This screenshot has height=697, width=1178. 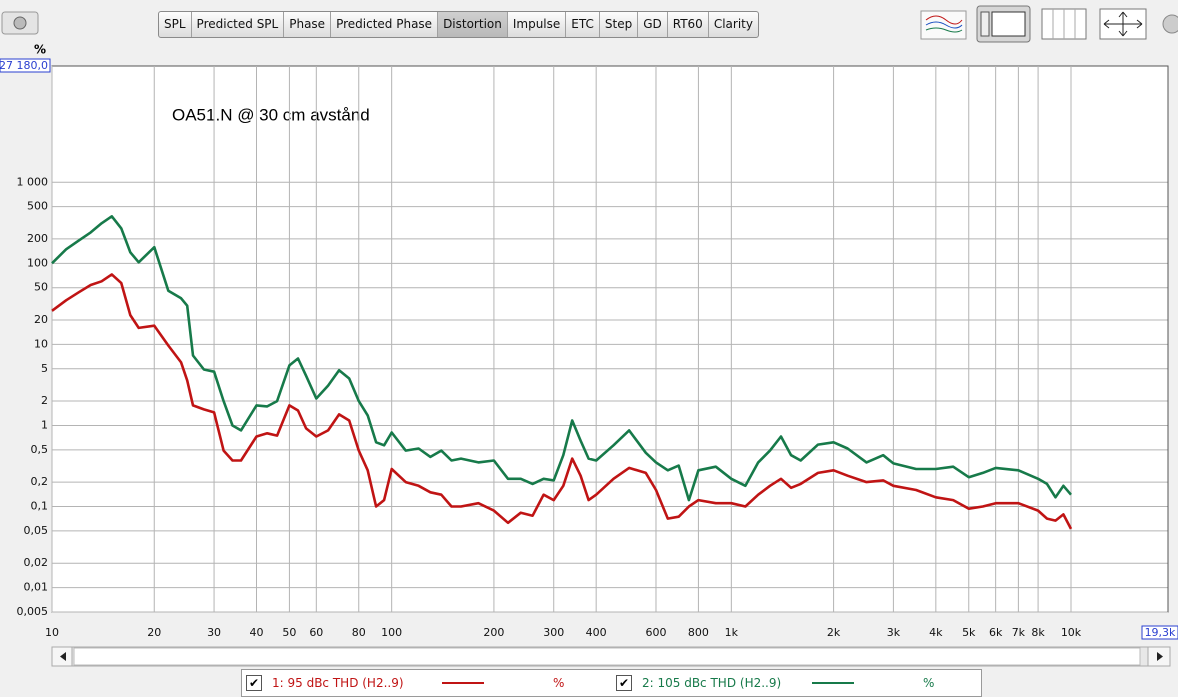 What do you see at coordinates (36, 530) in the screenshot?
I see `y-tick-label: 0,05` at bounding box center [36, 530].